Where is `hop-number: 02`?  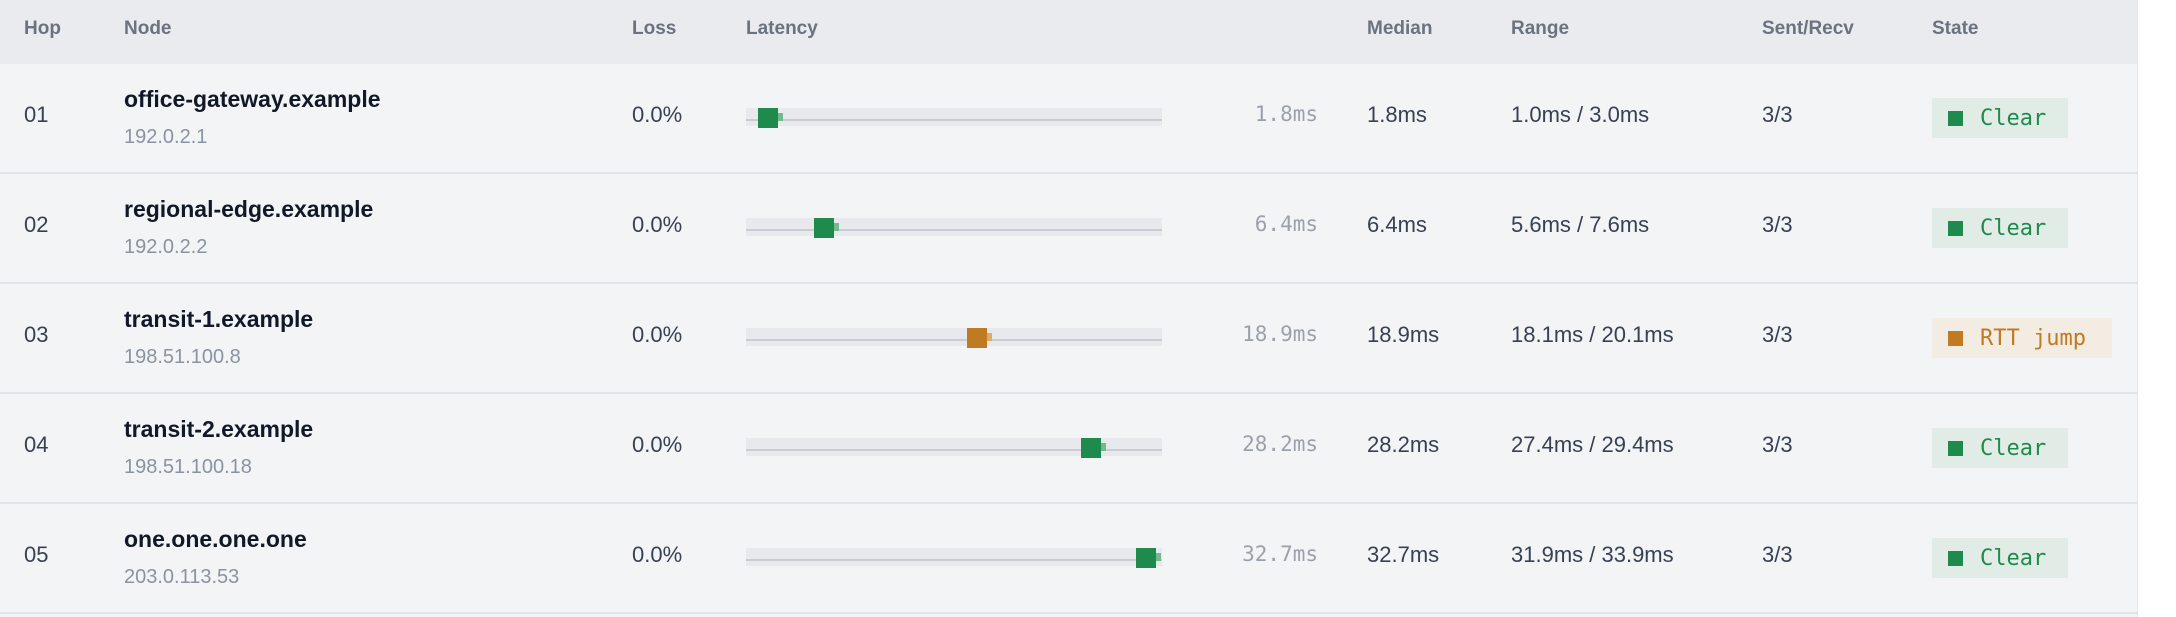 hop-number: 02 is located at coordinates (36, 224).